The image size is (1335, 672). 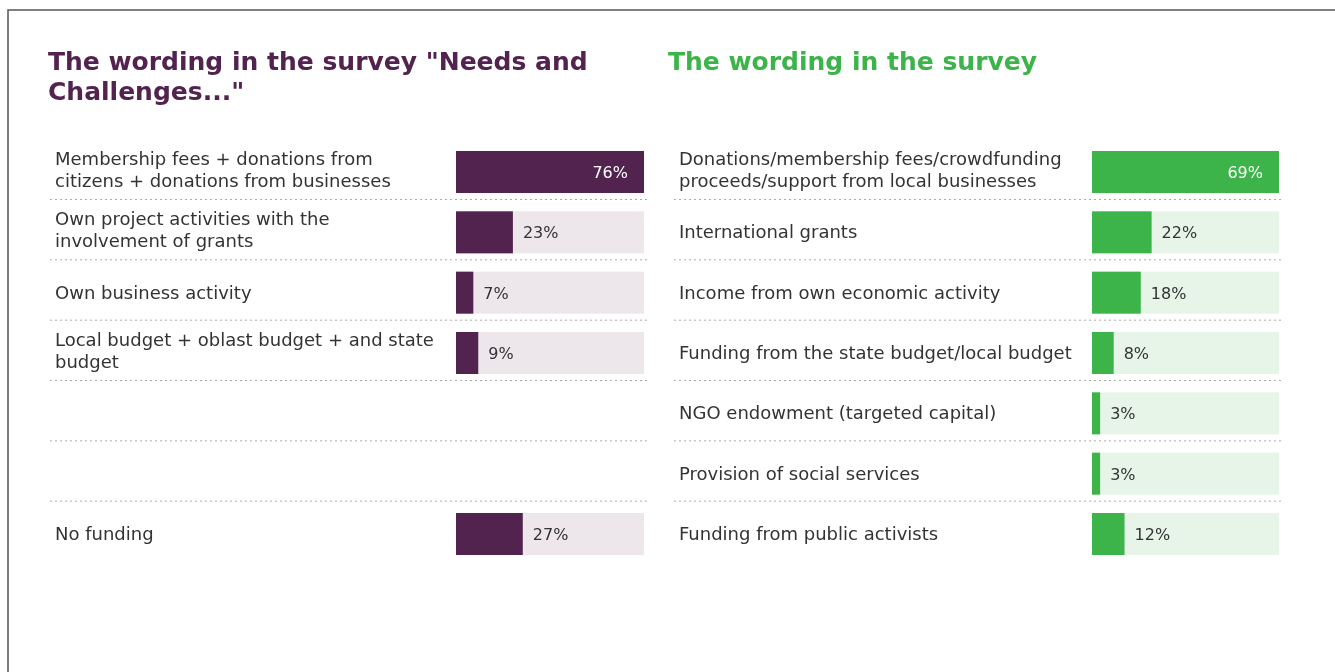 What do you see at coordinates (540, 233) in the screenshot?
I see `data-label: 23%` at bounding box center [540, 233].